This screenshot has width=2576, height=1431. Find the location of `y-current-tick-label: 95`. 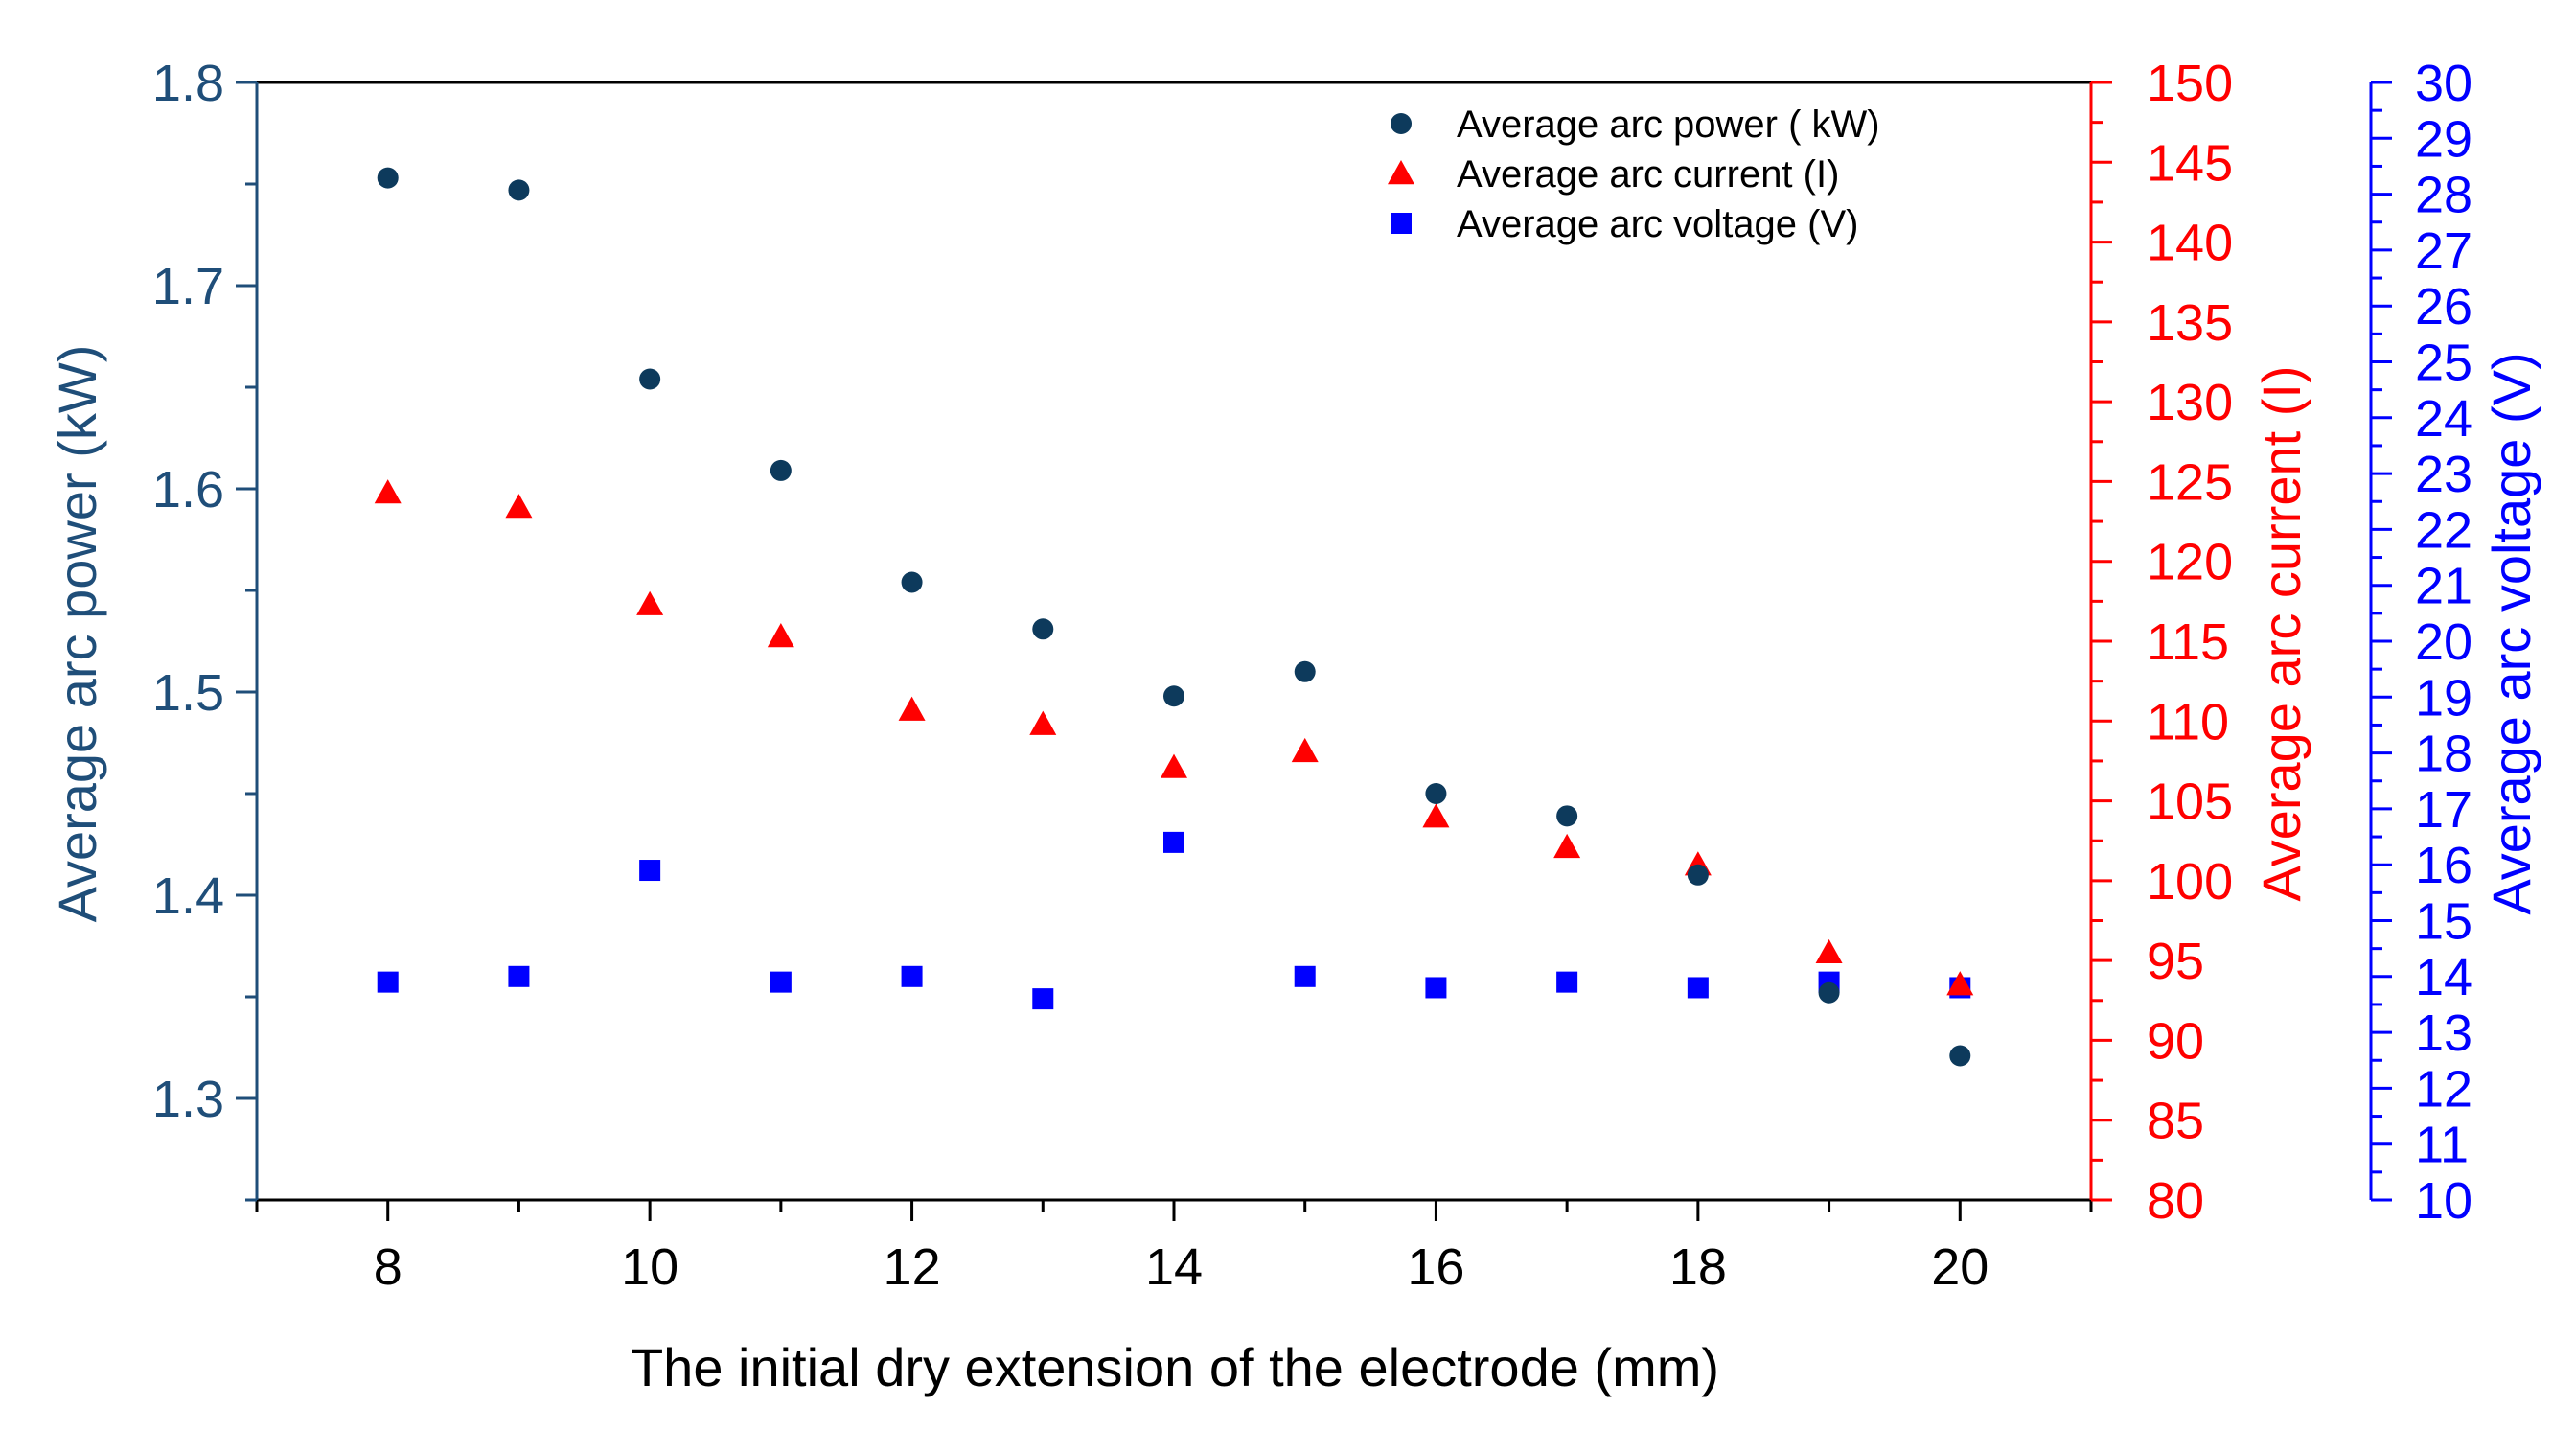

y-current-tick-label: 95 is located at coordinates (2175, 961).